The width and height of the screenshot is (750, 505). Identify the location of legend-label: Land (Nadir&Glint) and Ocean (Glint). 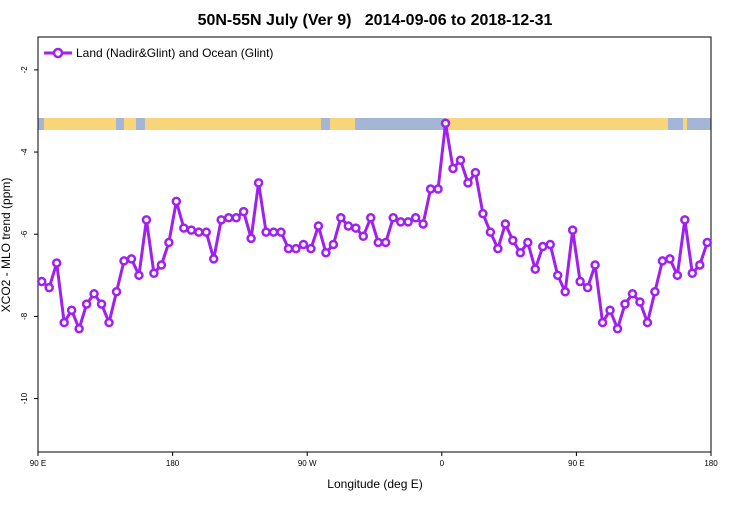
(174, 53).